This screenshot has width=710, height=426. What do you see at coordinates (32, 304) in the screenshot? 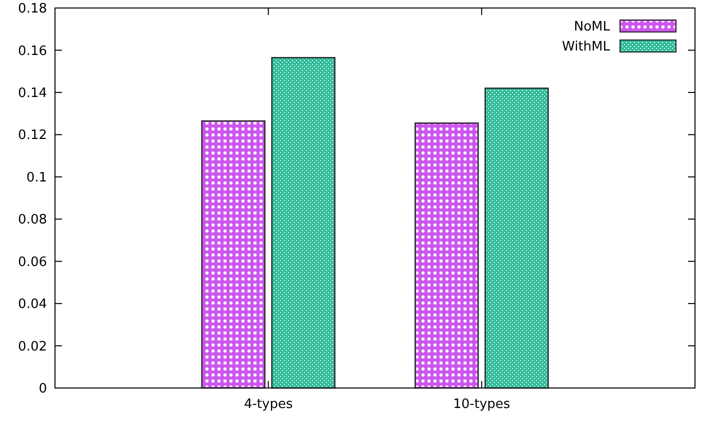
I see `y-tick-label: 0.04` at bounding box center [32, 304].